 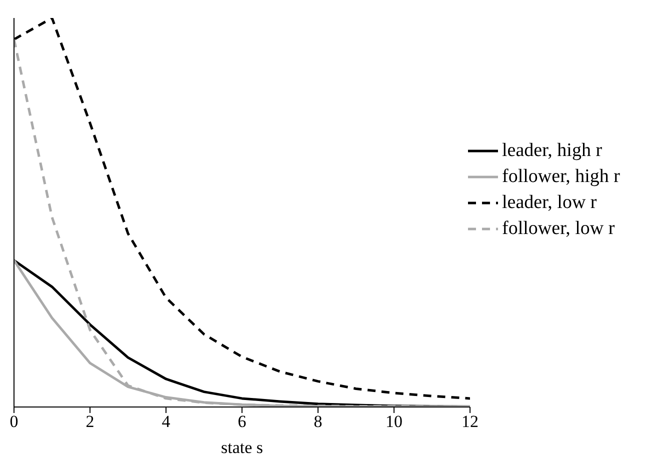 I want to click on legend-label: follower, high r, so click(x=561, y=177).